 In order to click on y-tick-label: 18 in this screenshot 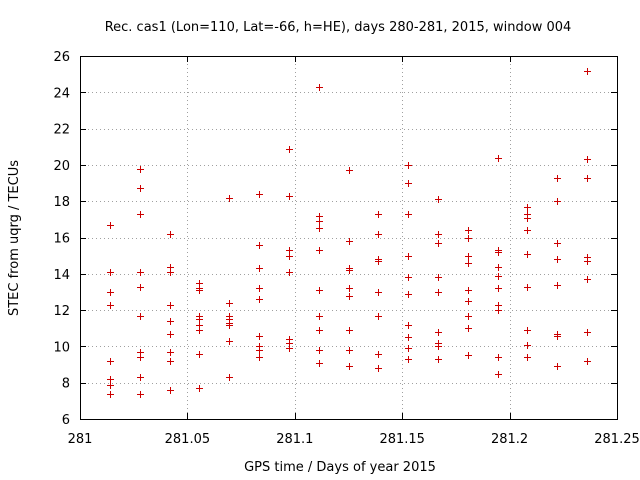, I will do `click(61, 202)`.